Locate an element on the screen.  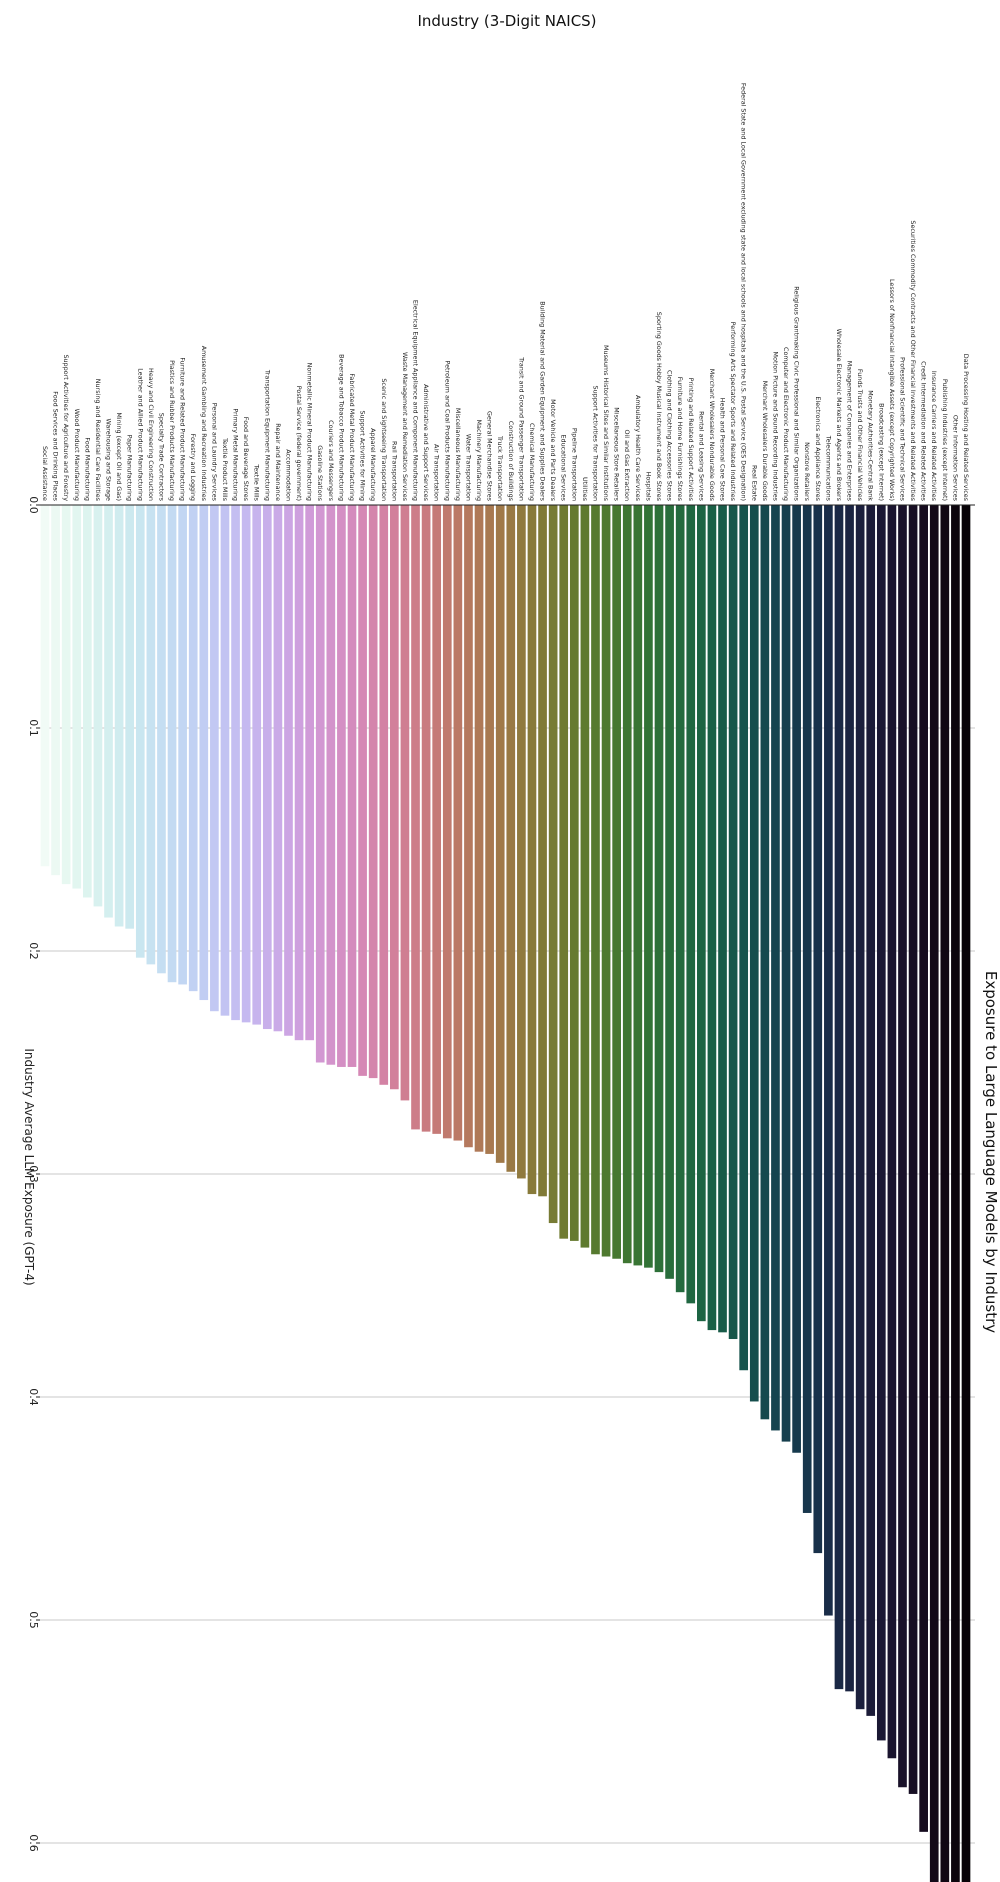
tick-label: 0.5 is located at coordinates (33, 1620).